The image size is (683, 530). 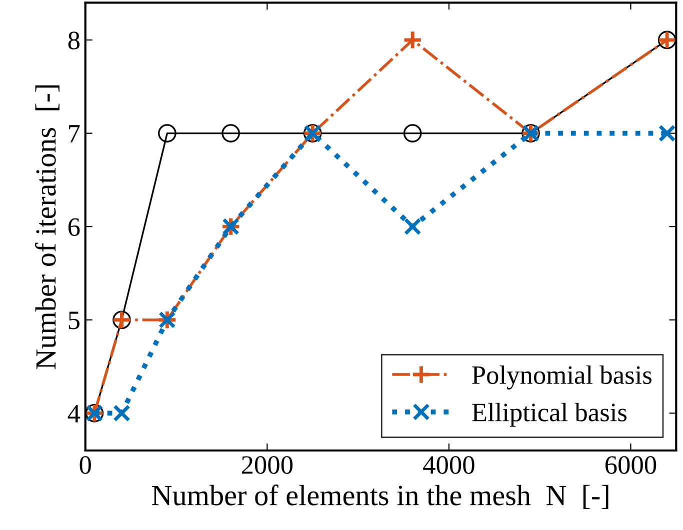 What do you see at coordinates (74, 41) in the screenshot?
I see `y-tick-label: 8` at bounding box center [74, 41].